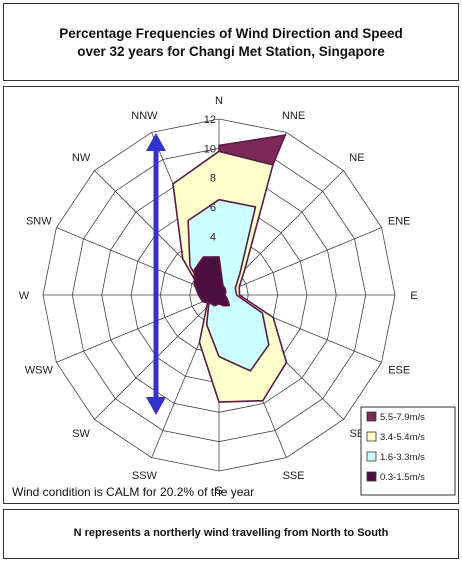 Image resolution: width=462 pixels, height=562 pixels. Describe the element at coordinates (399, 371) in the screenshot. I see `direction-label-ese: ESE` at that location.